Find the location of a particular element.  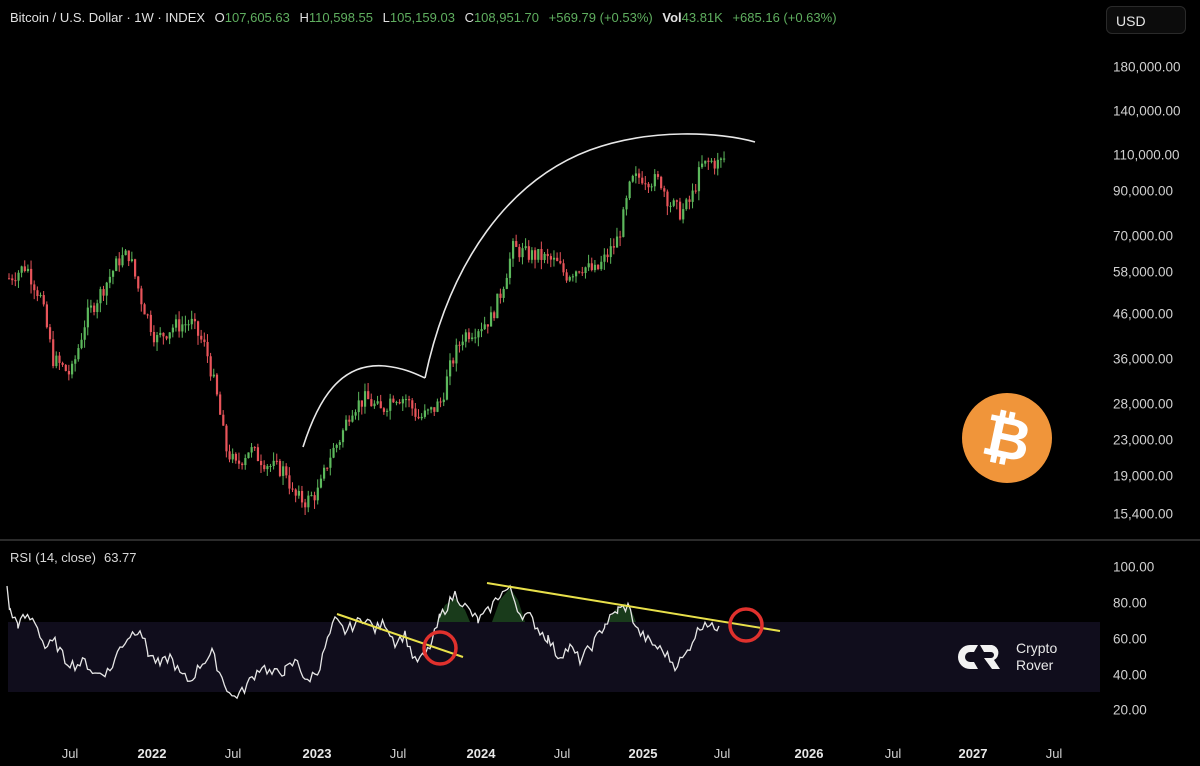

time-tick: 2024 is located at coordinates (481, 753).